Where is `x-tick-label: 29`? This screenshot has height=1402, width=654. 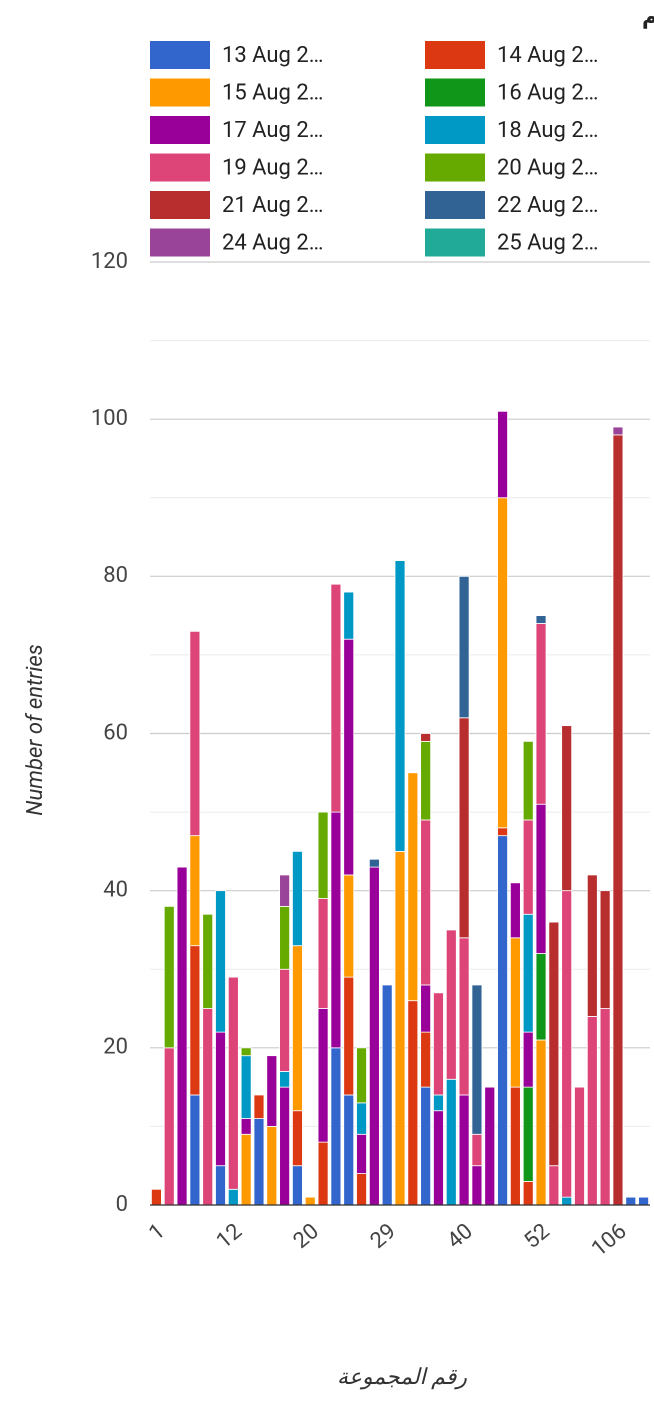
x-tick-label: 29 is located at coordinates (383, 1236).